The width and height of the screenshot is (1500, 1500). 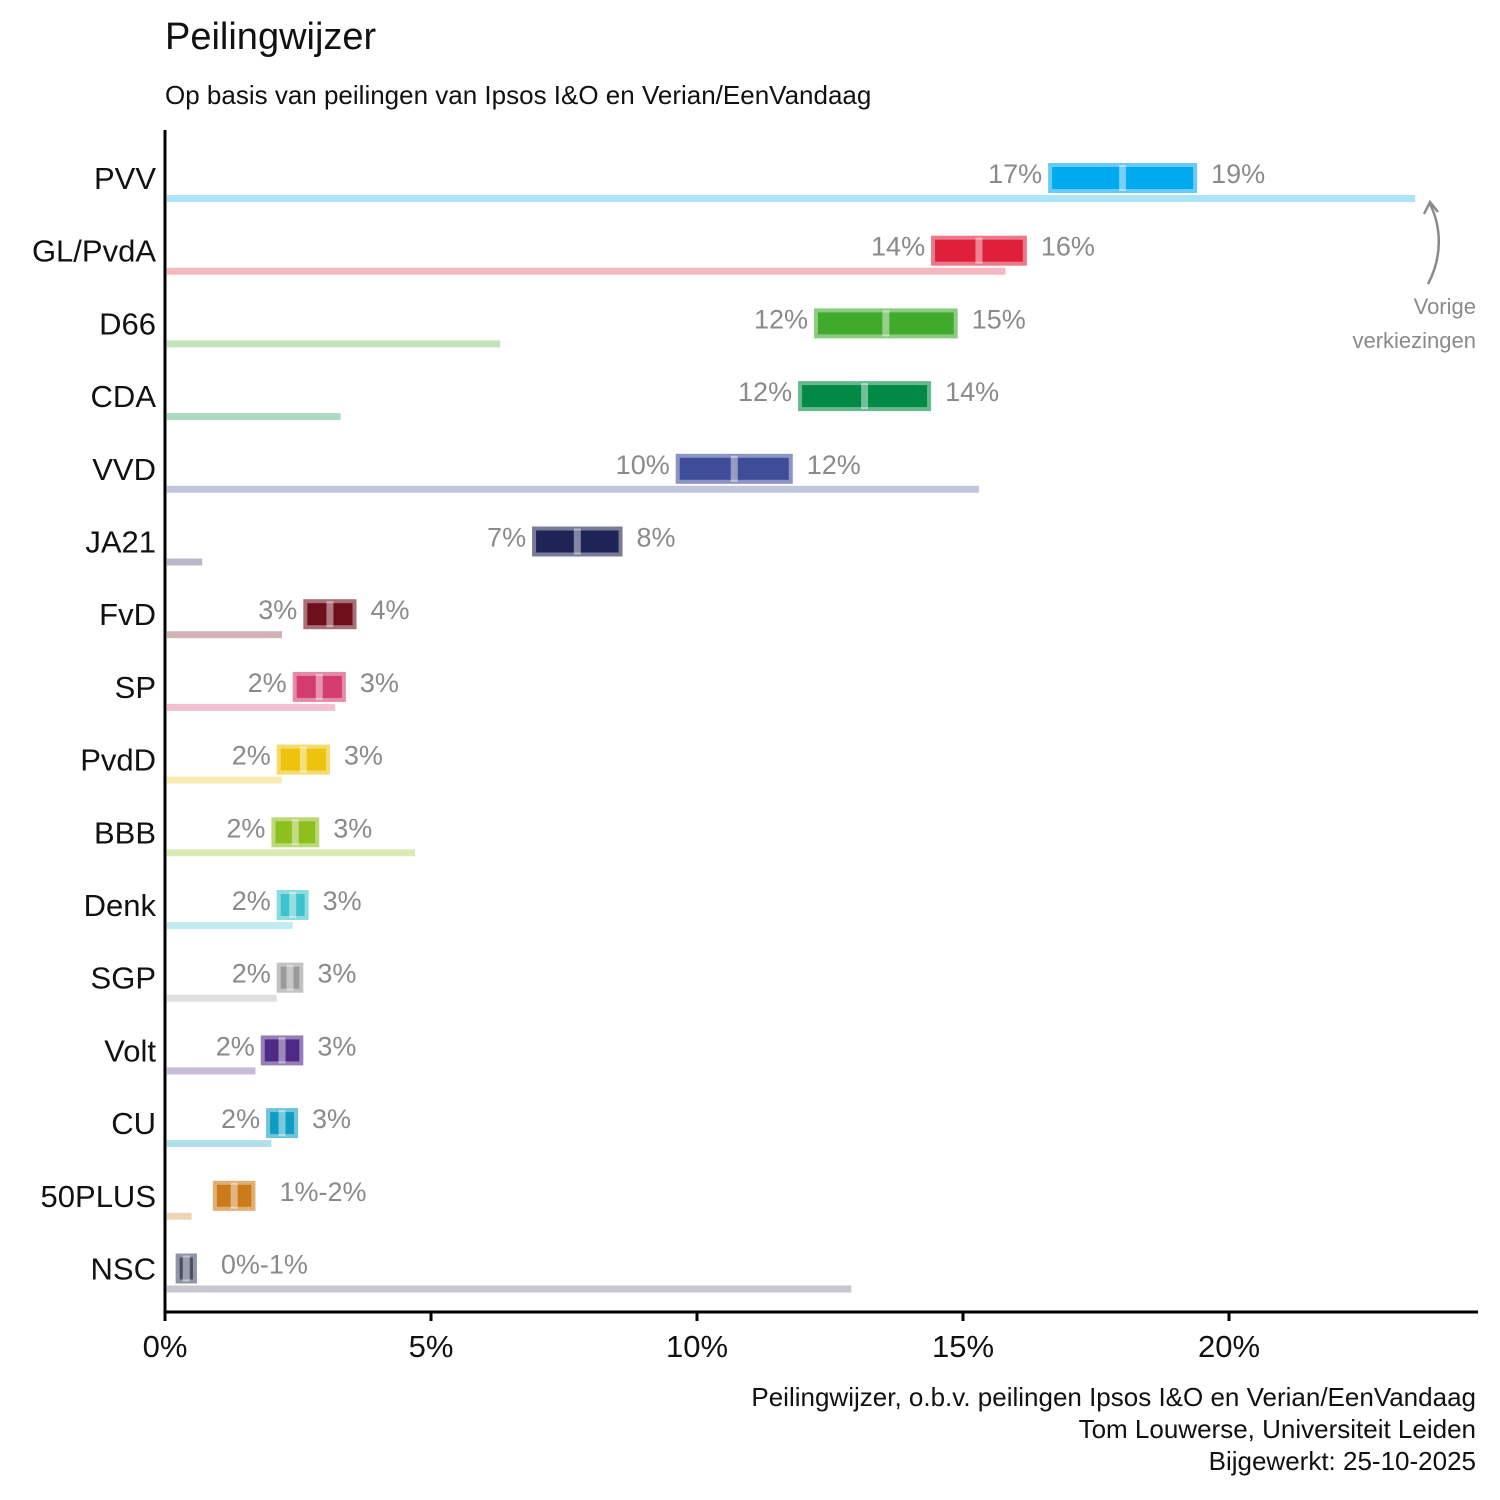 I want to click on range-midpoint-cu, so click(x=282, y=1123).